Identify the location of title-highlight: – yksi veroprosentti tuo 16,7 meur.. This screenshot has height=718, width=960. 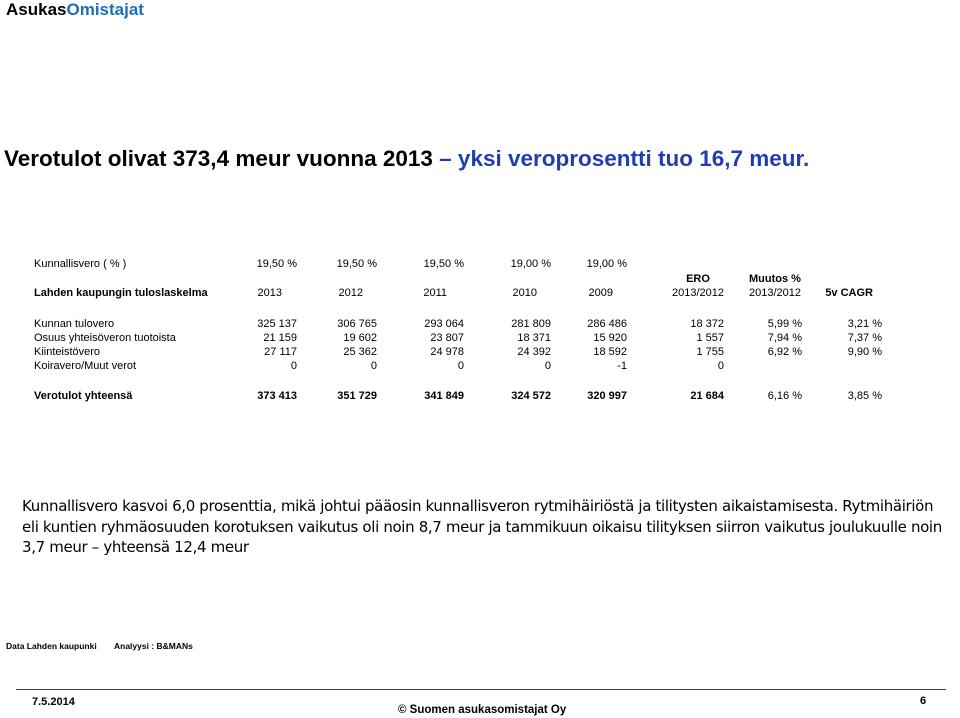
(624, 158).